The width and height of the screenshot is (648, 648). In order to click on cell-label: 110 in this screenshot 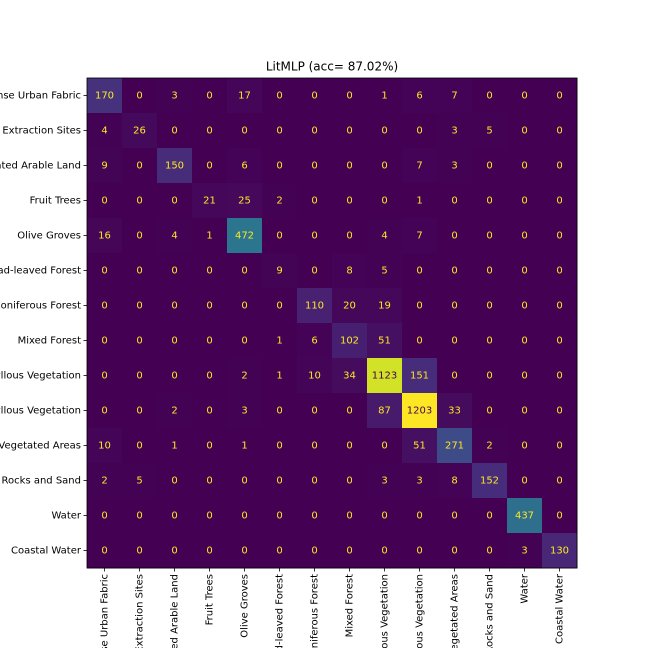, I will do `click(314, 306)`.